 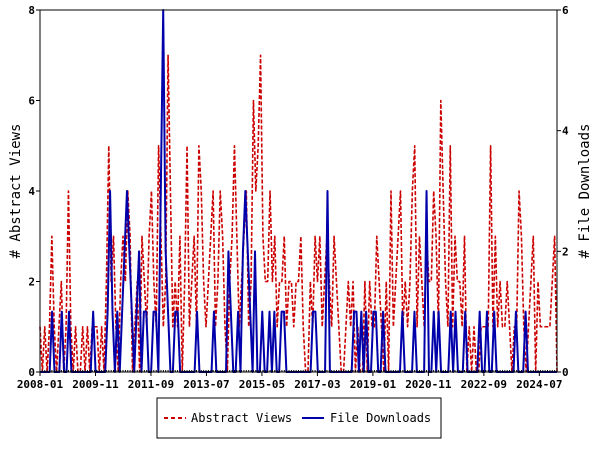 What do you see at coordinates (206, 384) in the screenshot?
I see `x-tick-label: 2013-07` at bounding box center [206, 384].